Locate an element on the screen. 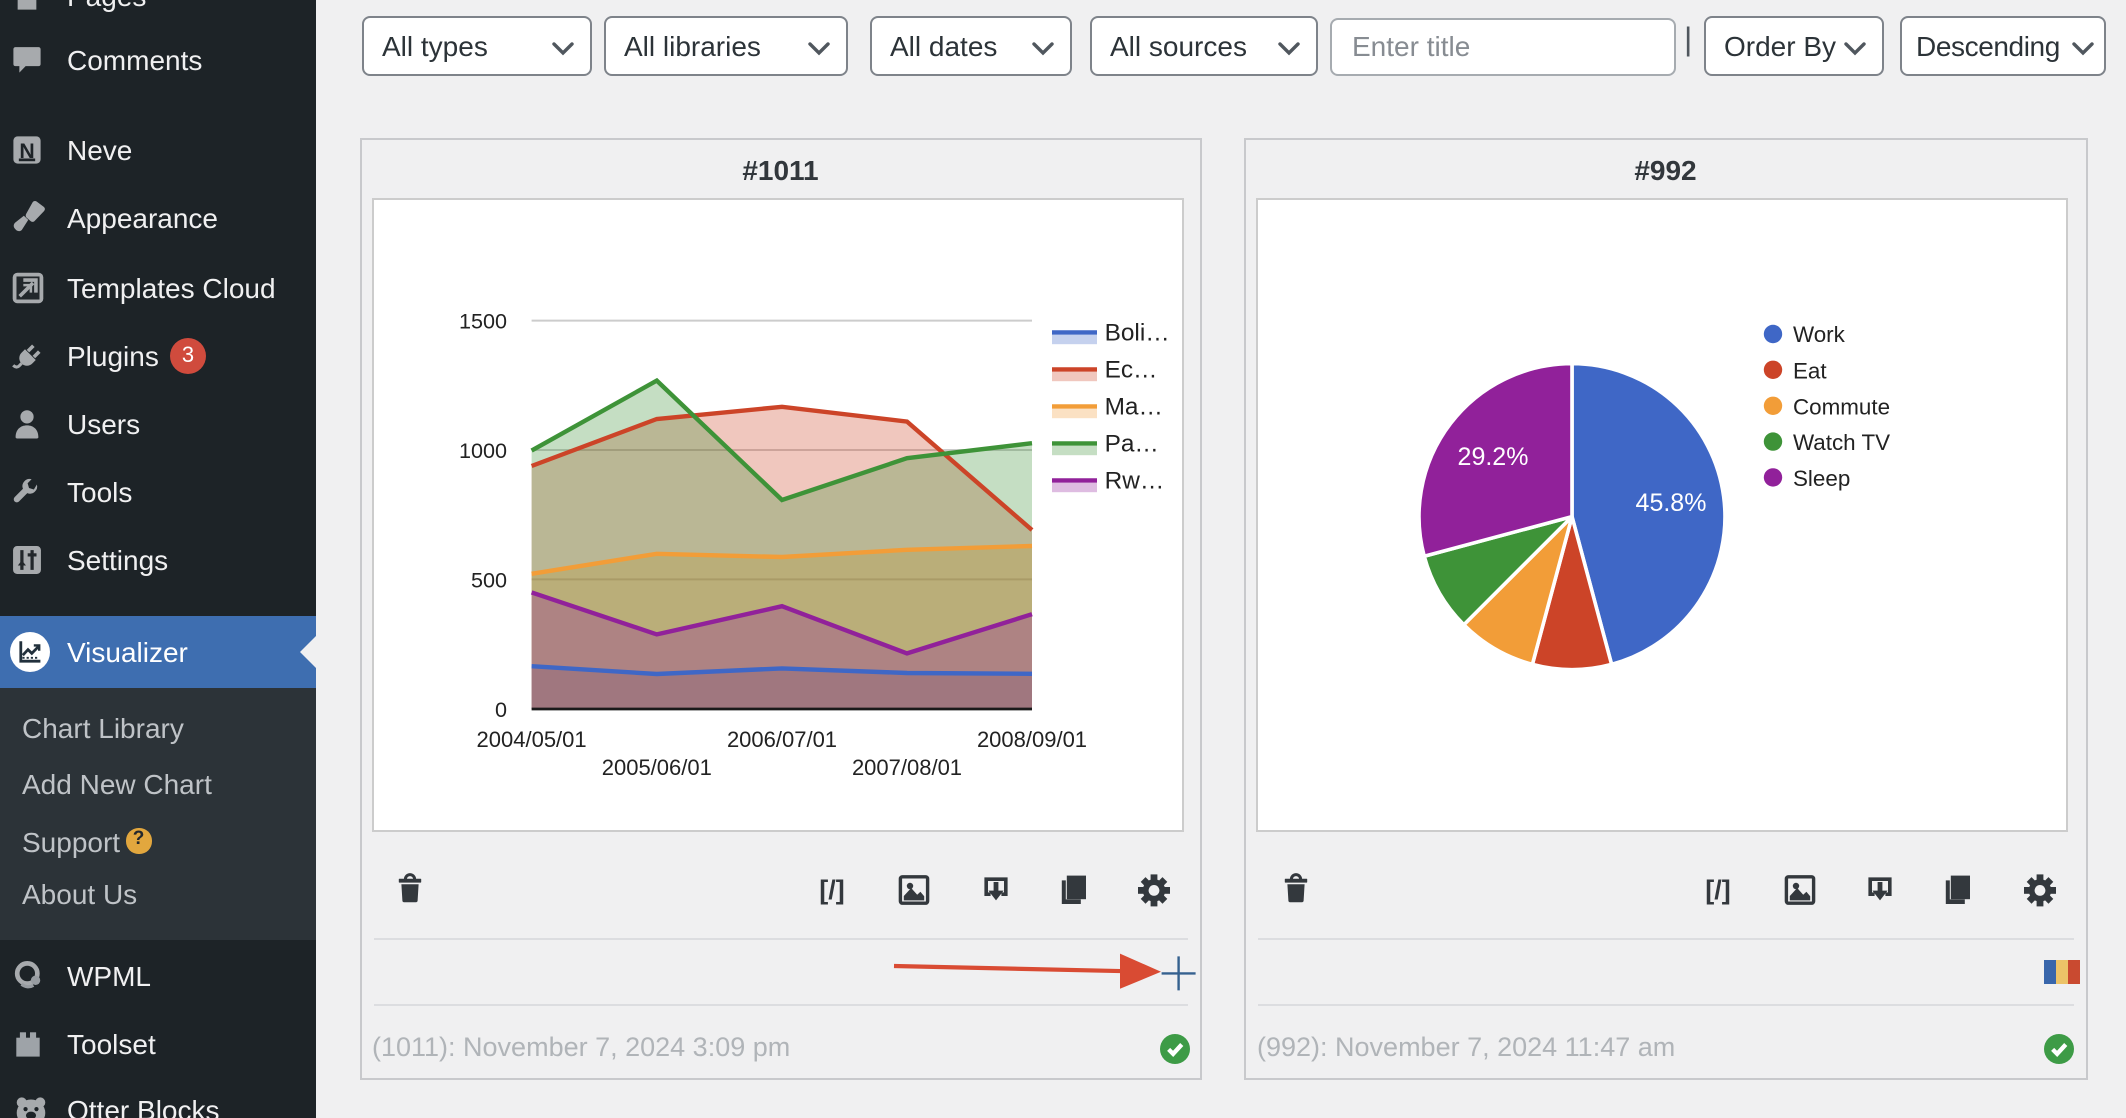 Image resolution: width=2126 pixels, height=1118 pixels. svg-text: 2008/09/01 is located at coordinates (1031, 738).